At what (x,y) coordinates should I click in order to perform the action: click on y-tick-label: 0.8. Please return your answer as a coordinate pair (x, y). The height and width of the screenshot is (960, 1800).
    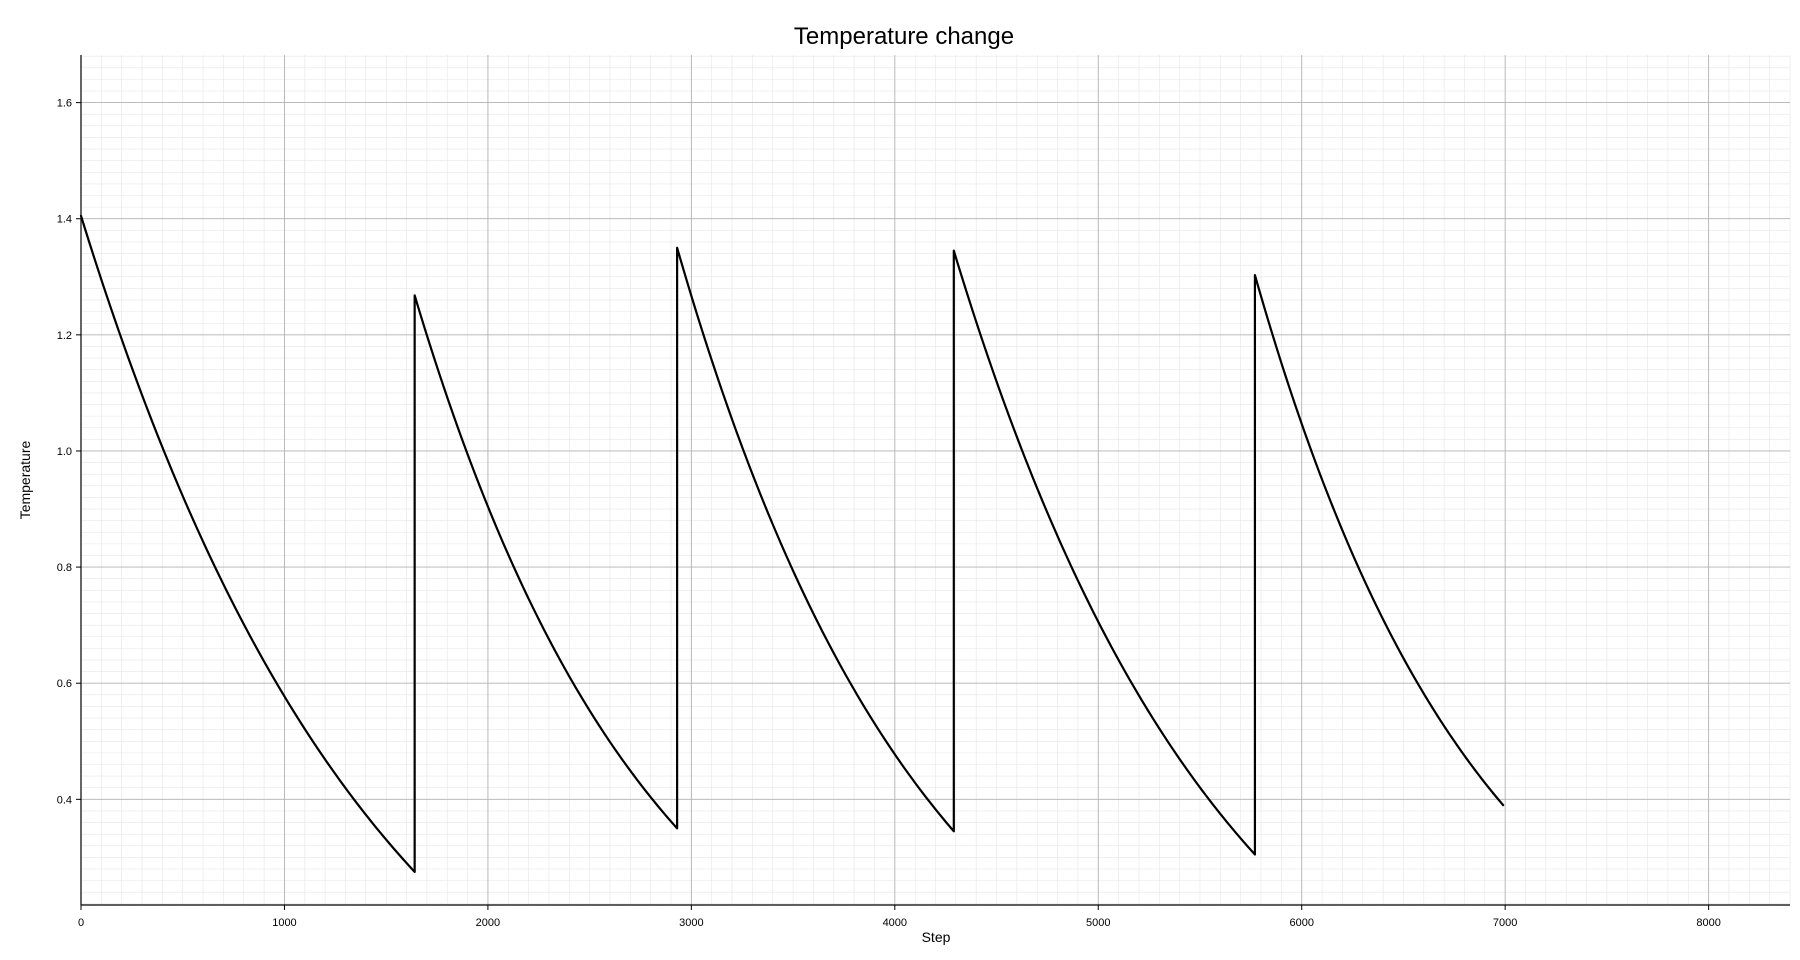
    Looking at the image, I should click on (64, 568).